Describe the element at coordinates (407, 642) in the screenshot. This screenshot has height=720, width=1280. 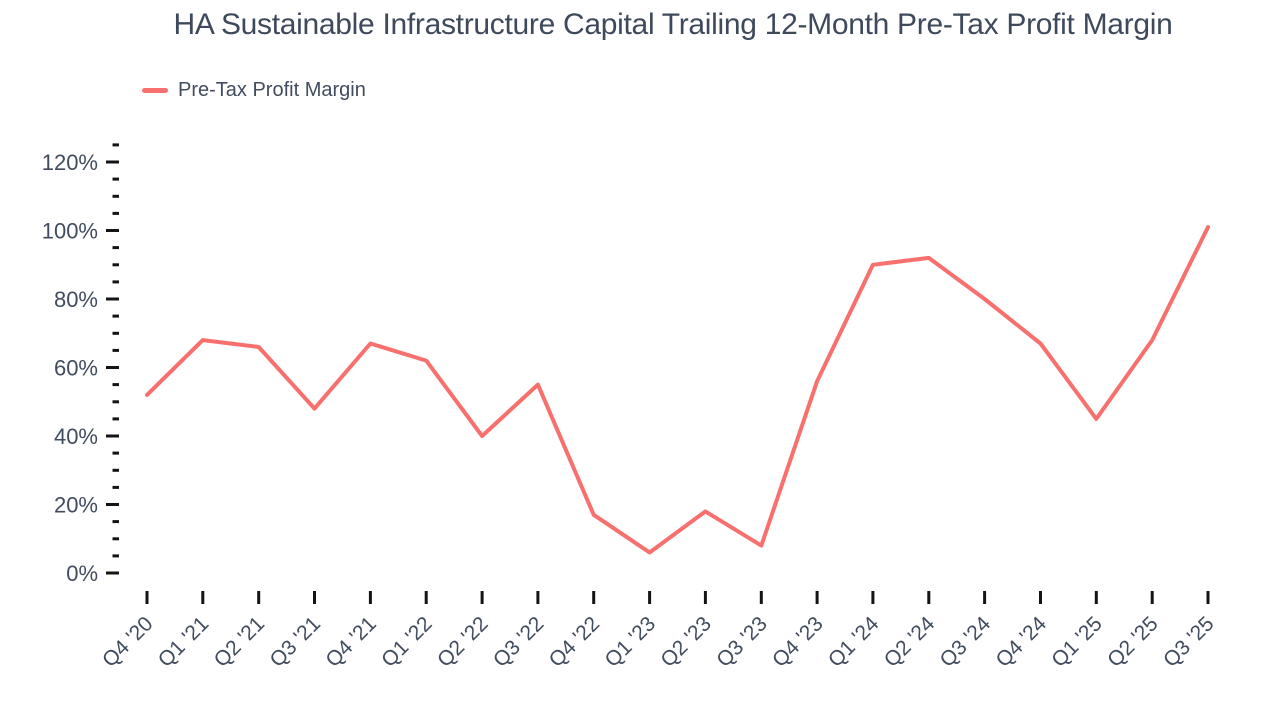
I see `x-tick-label: Q1 '22` at that location.